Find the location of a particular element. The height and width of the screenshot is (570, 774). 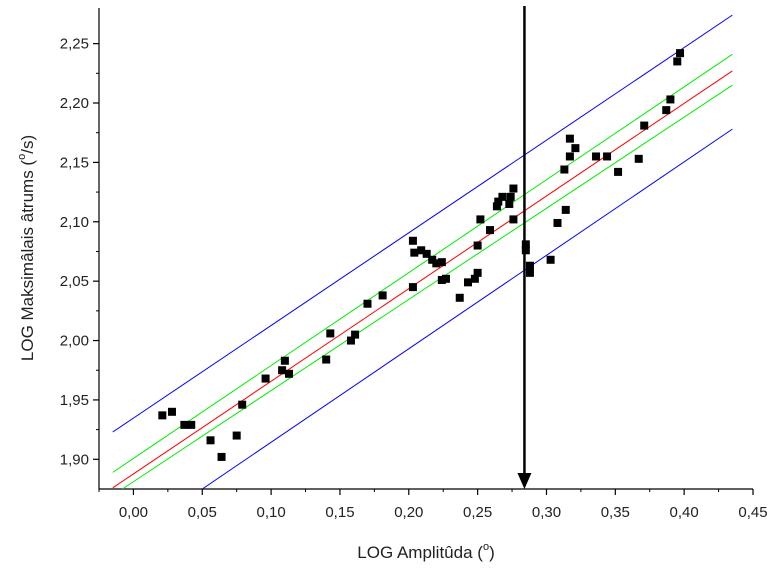

x-tick-label: 0,00 is located at coordinates (133, 512).